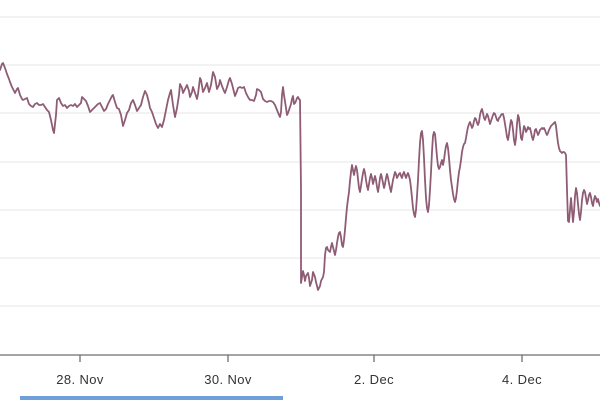 The image size is (600, 400). Describe the element at coordinates (228, 379) in the screenshot. I see `x-axis-label: 30. Nov` at that location.